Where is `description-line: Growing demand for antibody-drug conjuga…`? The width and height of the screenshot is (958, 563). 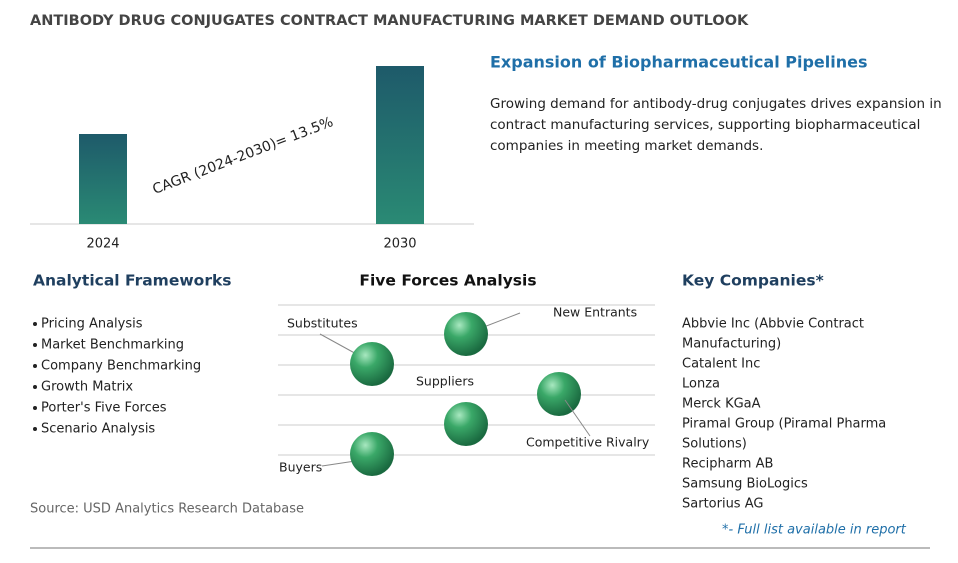
description-line: Growing demand for antibody-drug conjuga… is located at coordinates (716, 104).